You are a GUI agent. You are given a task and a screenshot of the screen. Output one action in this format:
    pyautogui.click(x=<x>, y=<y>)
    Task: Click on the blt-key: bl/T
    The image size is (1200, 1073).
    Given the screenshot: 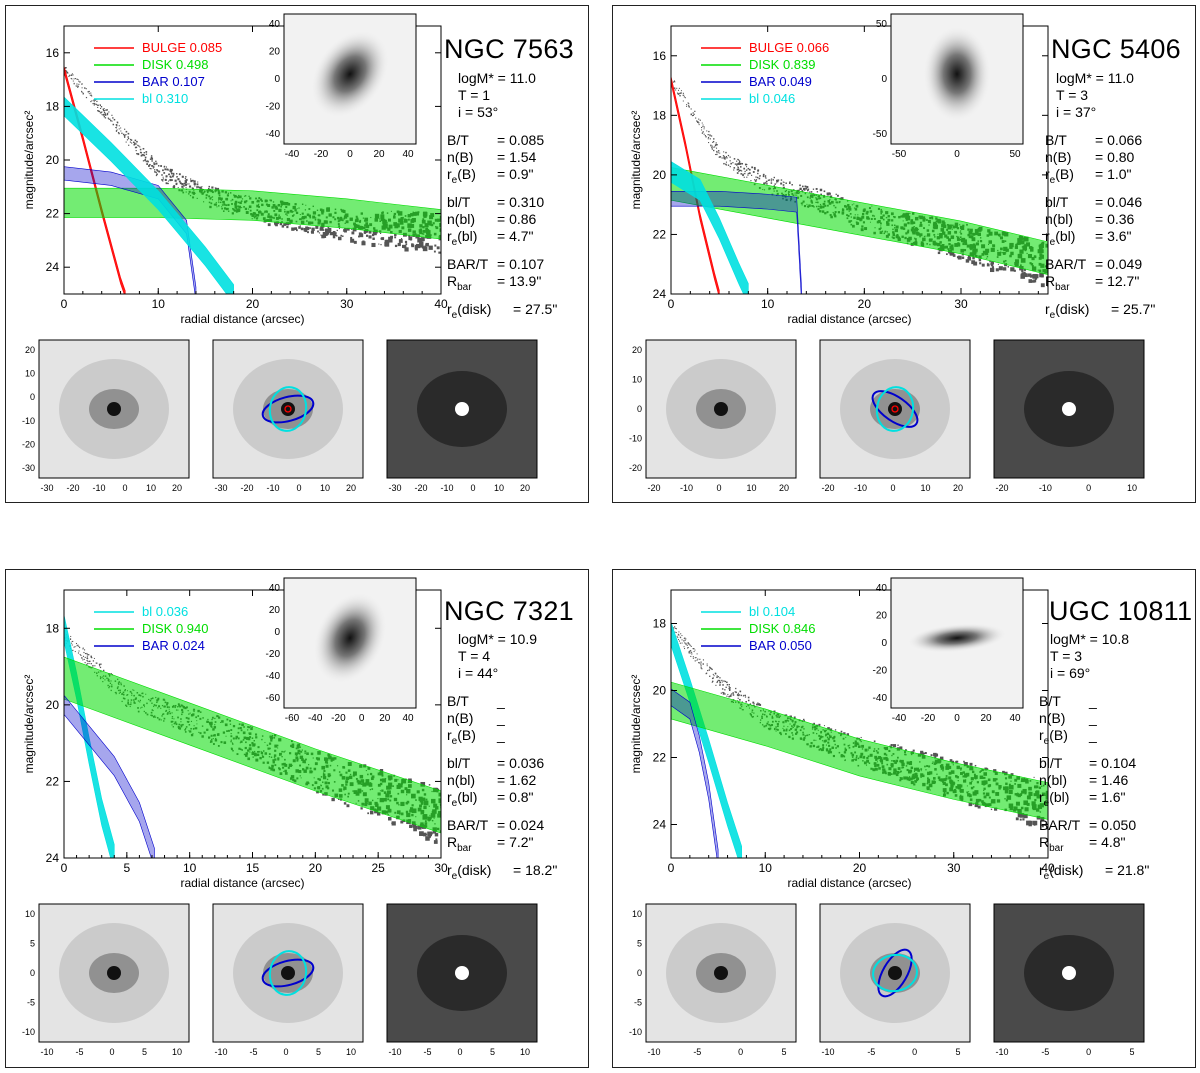 What is the action you would take?
    pyautogui.click(x=1057, y=202)
    